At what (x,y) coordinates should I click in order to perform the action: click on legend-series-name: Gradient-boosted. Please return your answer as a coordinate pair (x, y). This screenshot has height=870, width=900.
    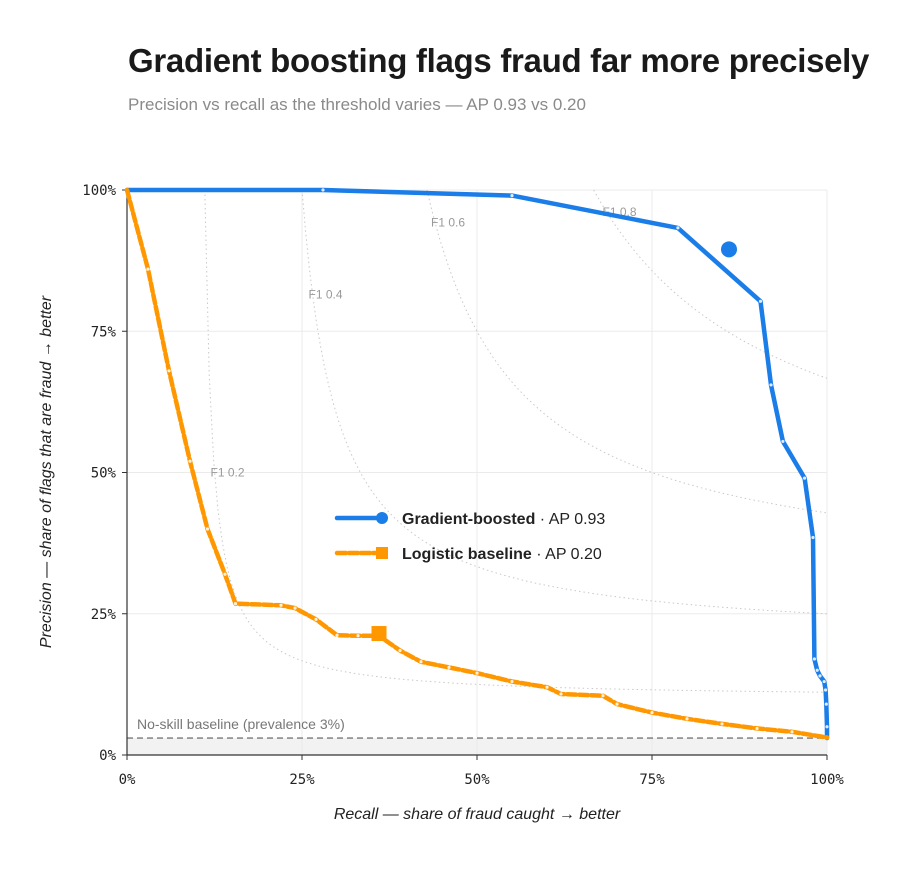
    Looking at the image, I should click on (468, 519).